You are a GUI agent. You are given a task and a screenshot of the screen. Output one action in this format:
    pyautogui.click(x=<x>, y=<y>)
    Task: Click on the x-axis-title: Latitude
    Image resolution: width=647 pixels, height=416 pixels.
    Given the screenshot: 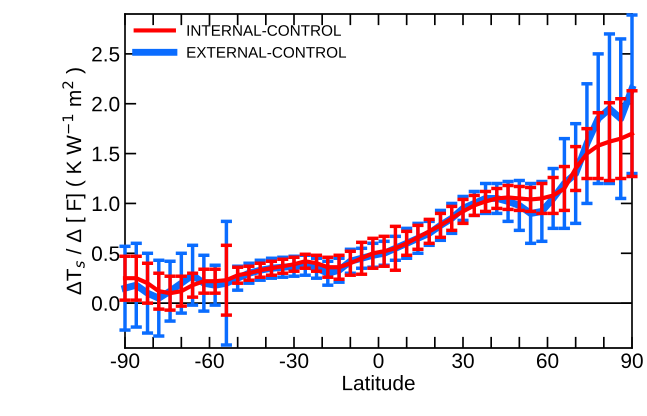 What is the action you would take?
    pyautogui.click(x=379, y=382)
    